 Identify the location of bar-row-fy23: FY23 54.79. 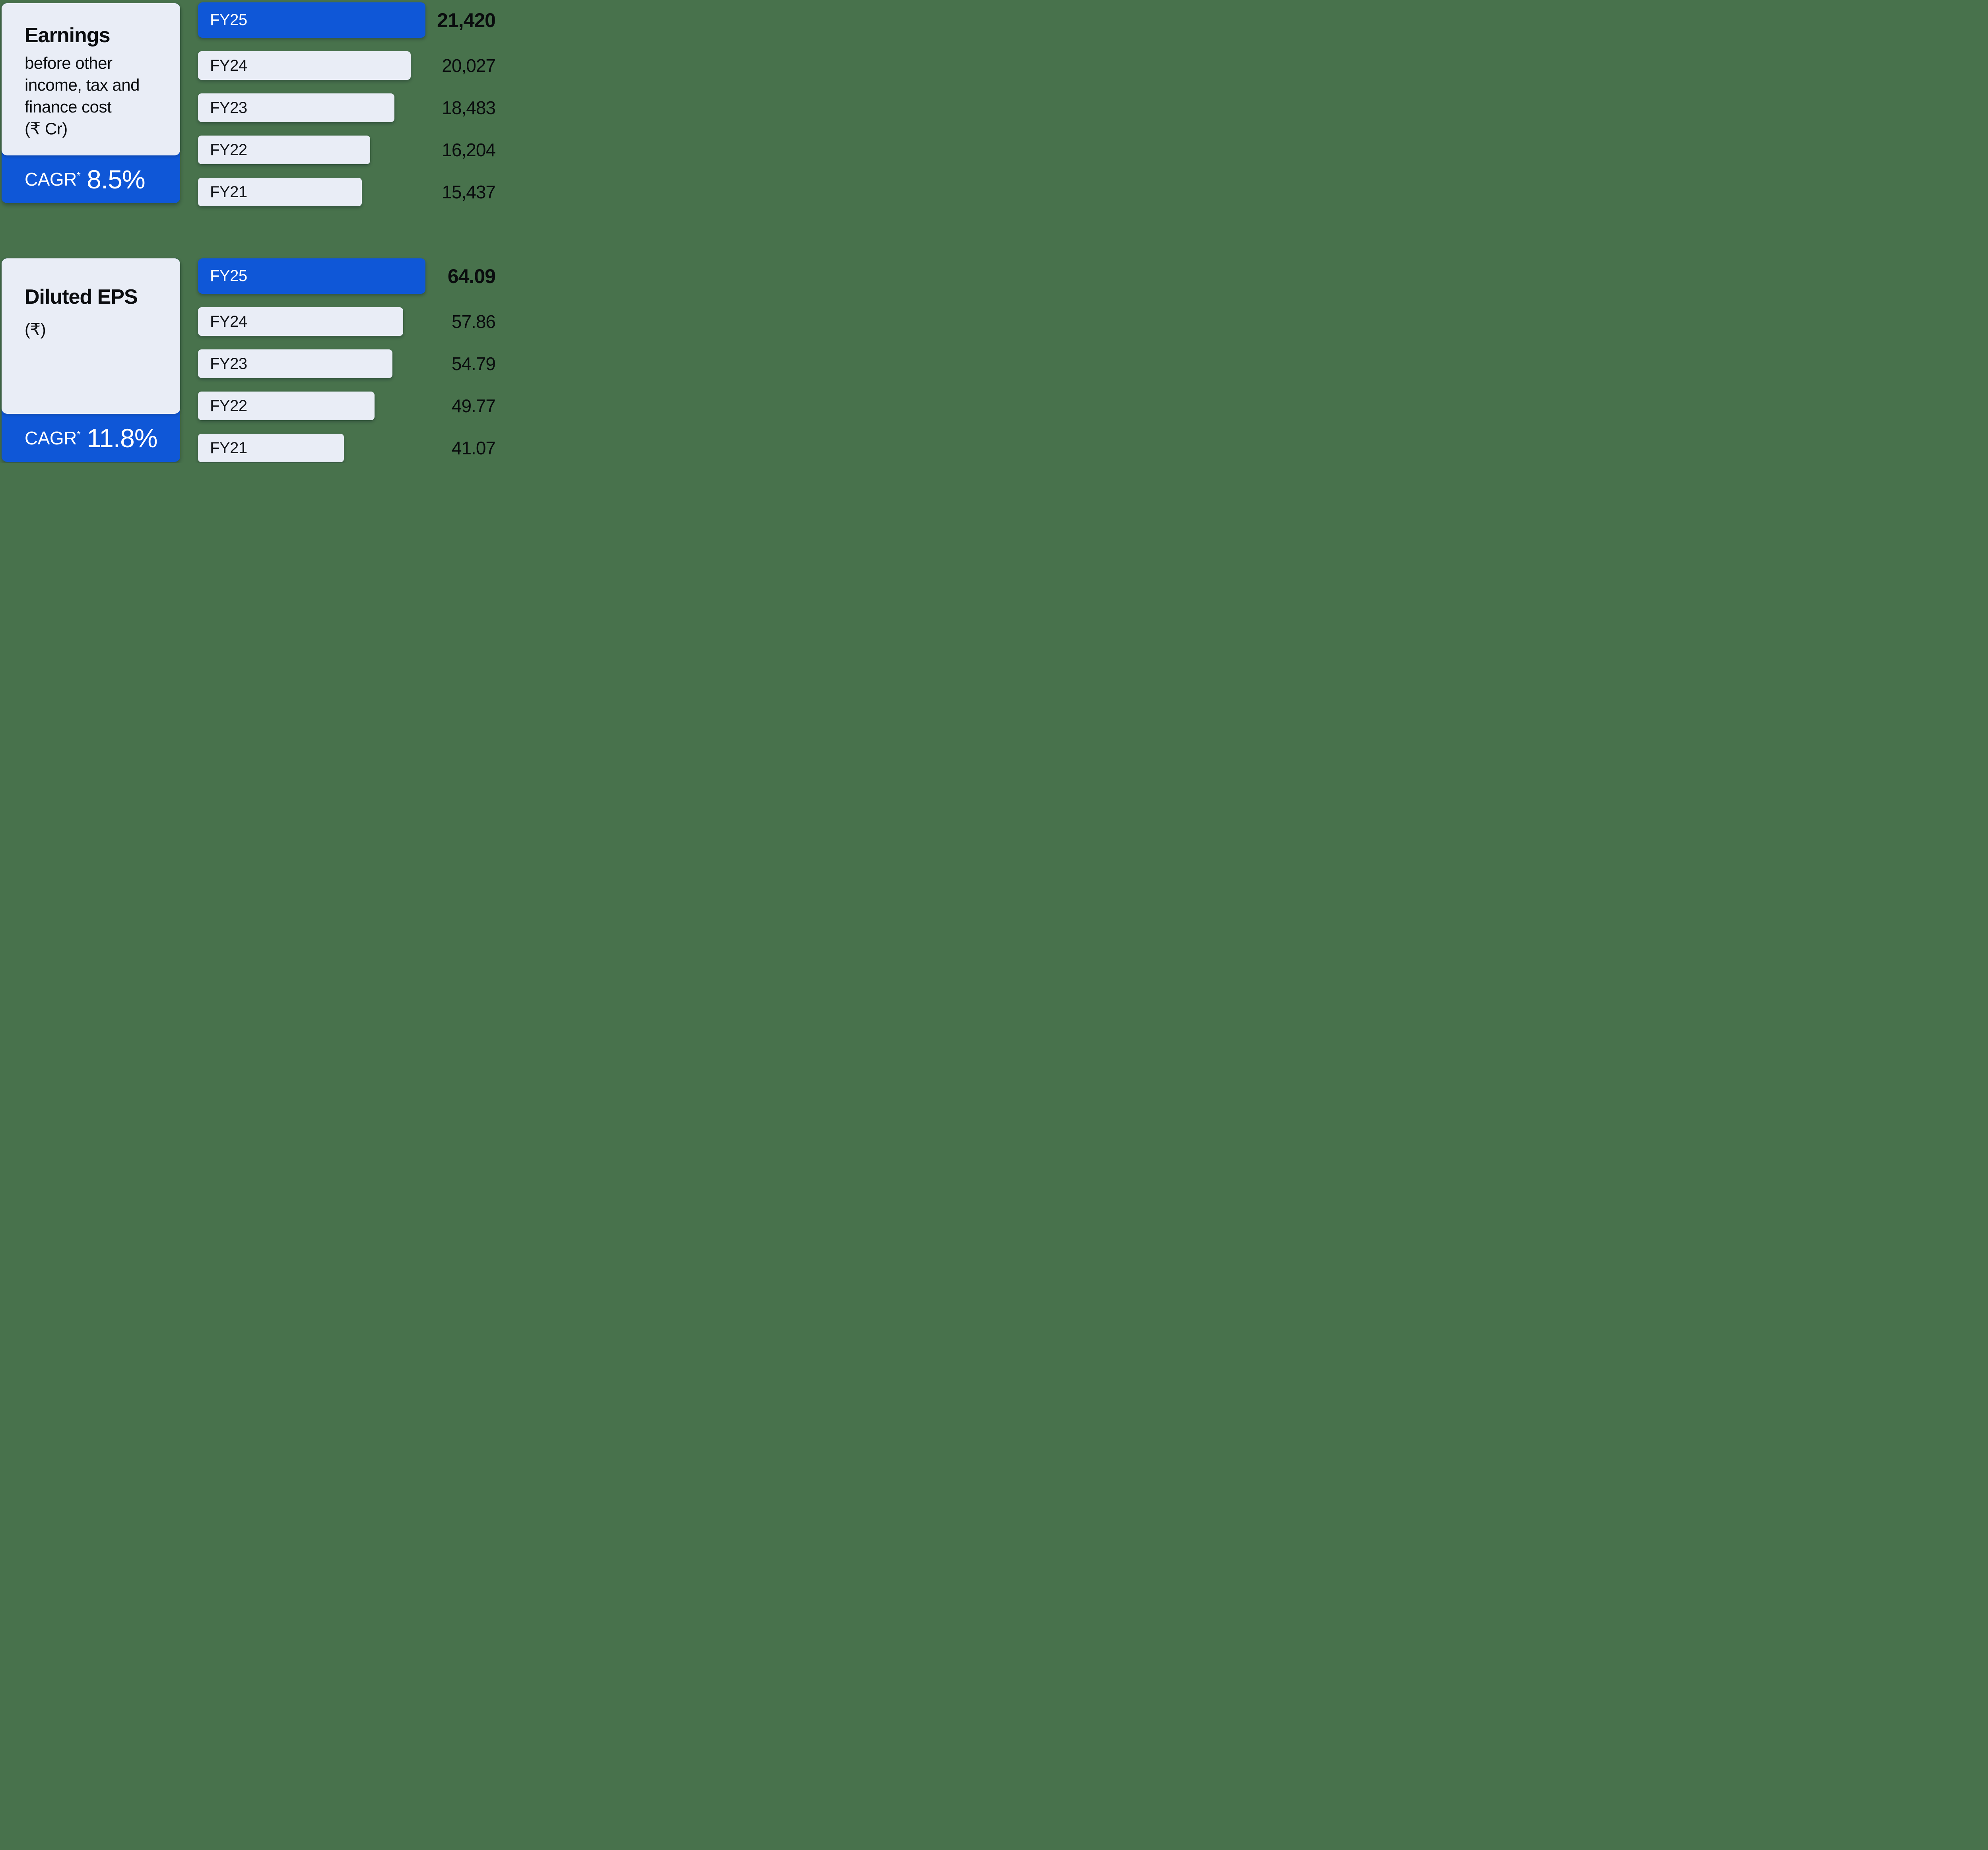
(347, 363).